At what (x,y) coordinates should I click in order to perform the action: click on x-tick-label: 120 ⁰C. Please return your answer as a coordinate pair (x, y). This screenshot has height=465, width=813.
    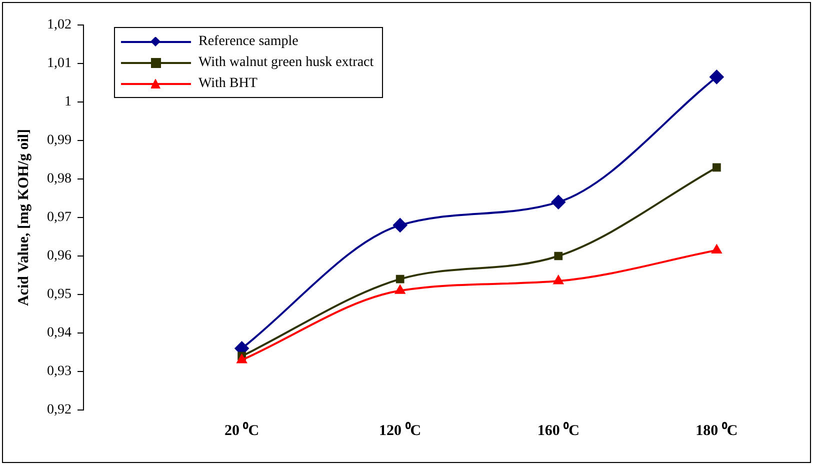
    Looking at the image, I should click on (400, 429).